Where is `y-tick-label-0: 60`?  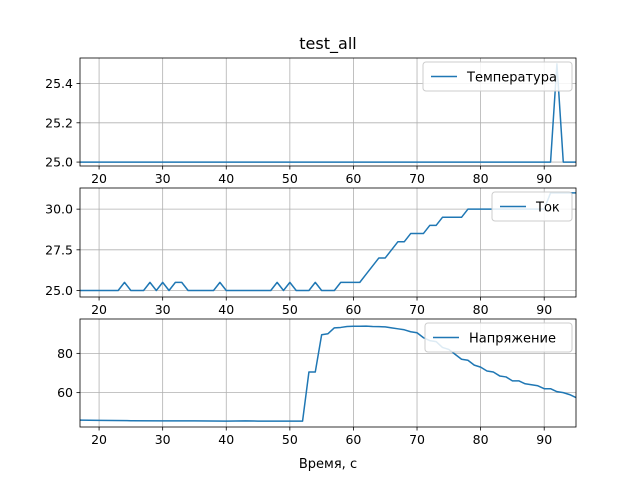
y-tick-label-0: 60 is located at coordinates (65, 392).